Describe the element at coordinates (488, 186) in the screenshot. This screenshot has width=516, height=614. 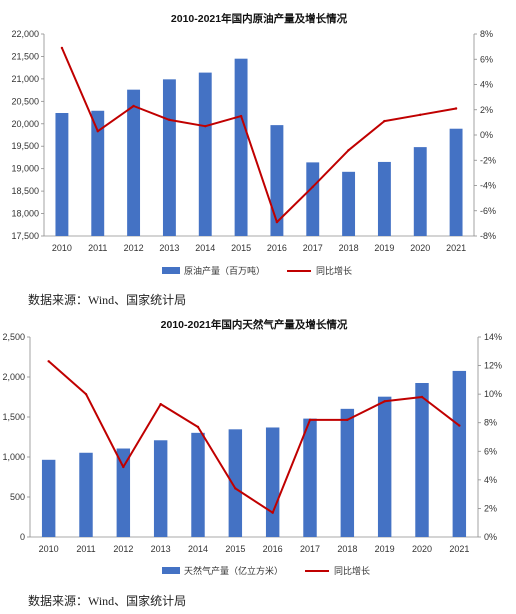
I see `right-tick-label: -4%` at that location.